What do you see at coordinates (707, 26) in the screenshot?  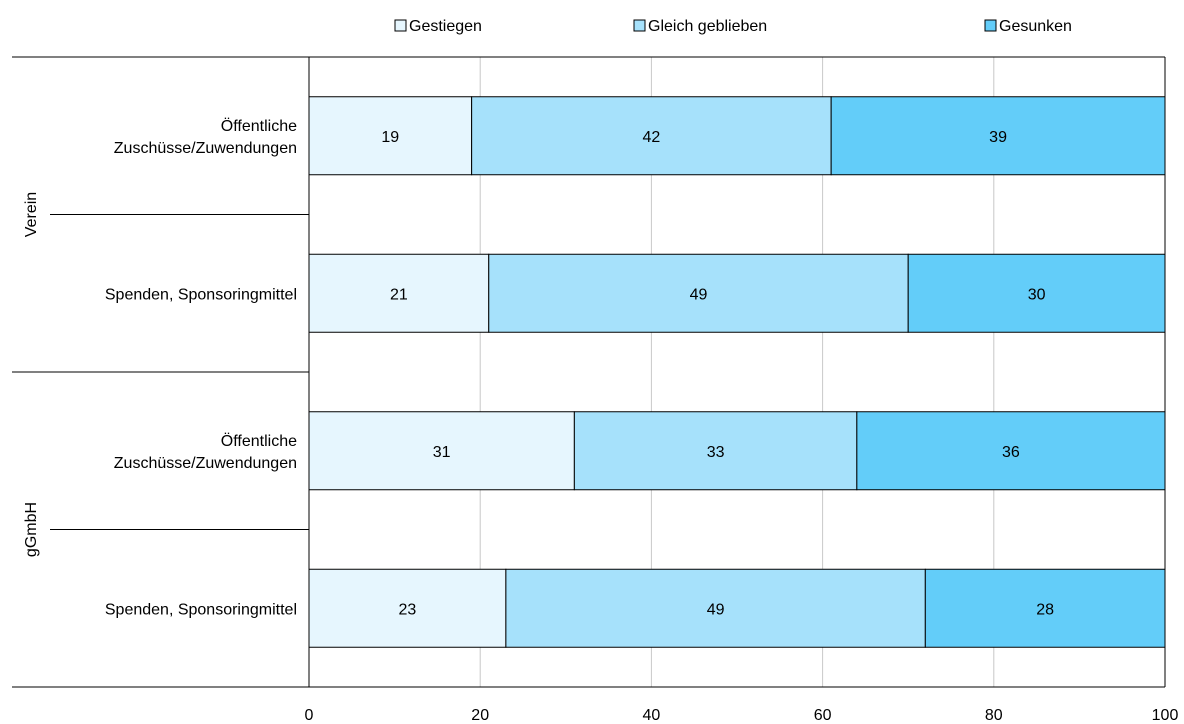 I see `legend-label: Gleich geblieben` at bounding box center [707, 26].